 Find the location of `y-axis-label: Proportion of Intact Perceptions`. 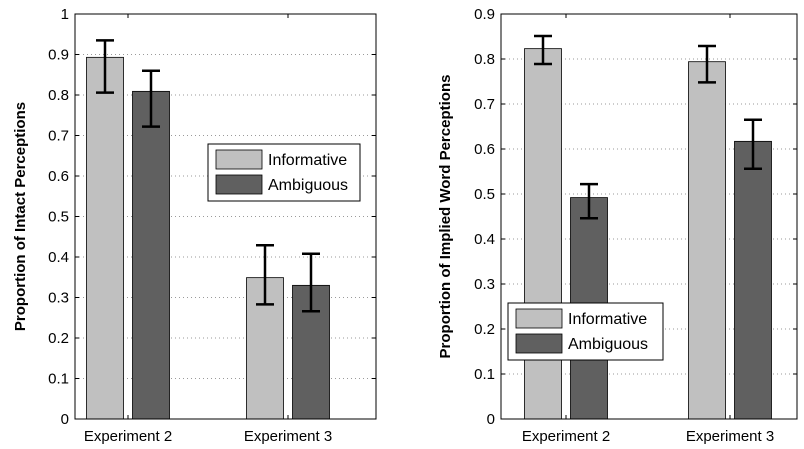

y-axis-label: Proportion of Intact Perceptions is located at coordinates (20, 216).